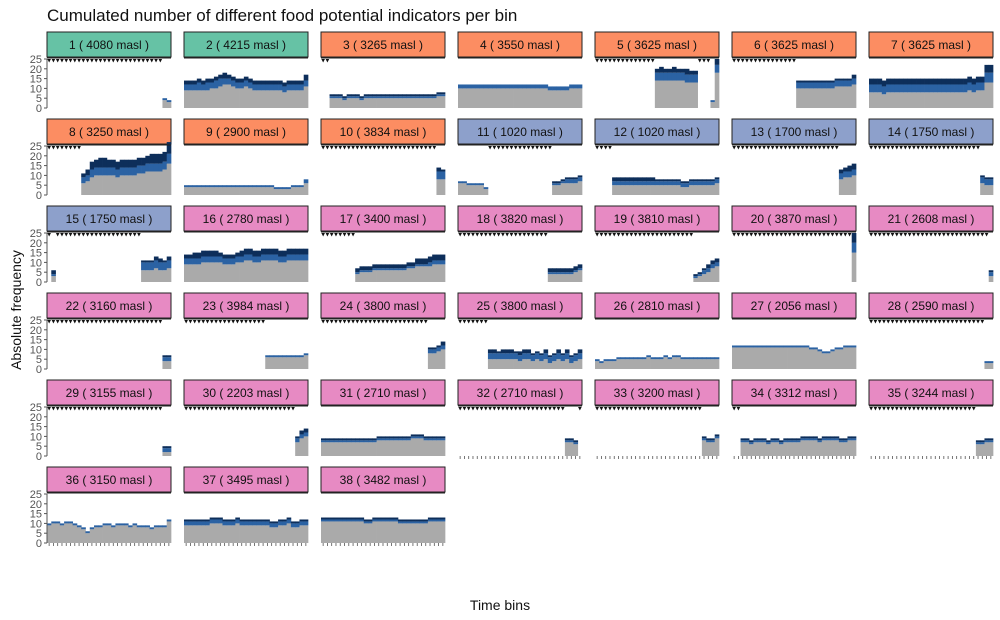 The width and height of the screenshot is (1000, 620). Describe the element at coordinates (246, 243) in the screenshot. I see `facet-panel: 16 ( 2780 masl )` at that location.